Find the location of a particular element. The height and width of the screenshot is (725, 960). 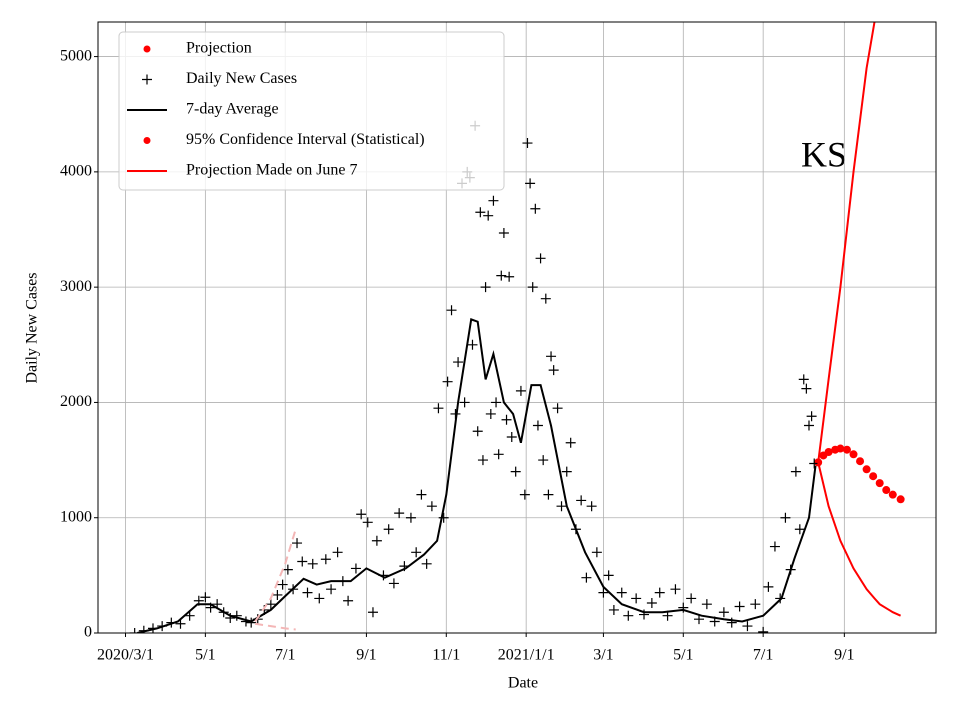

y-tick-label: 1000 is located at coordinates (76, 516).